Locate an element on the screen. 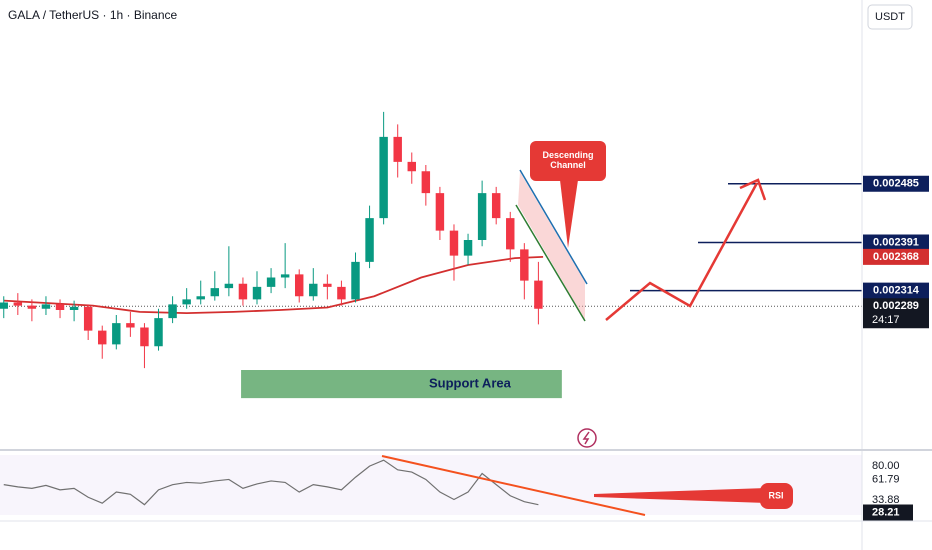 This screenshot has width=932, height=550. rsi-line is located at coordinates (271, 482).